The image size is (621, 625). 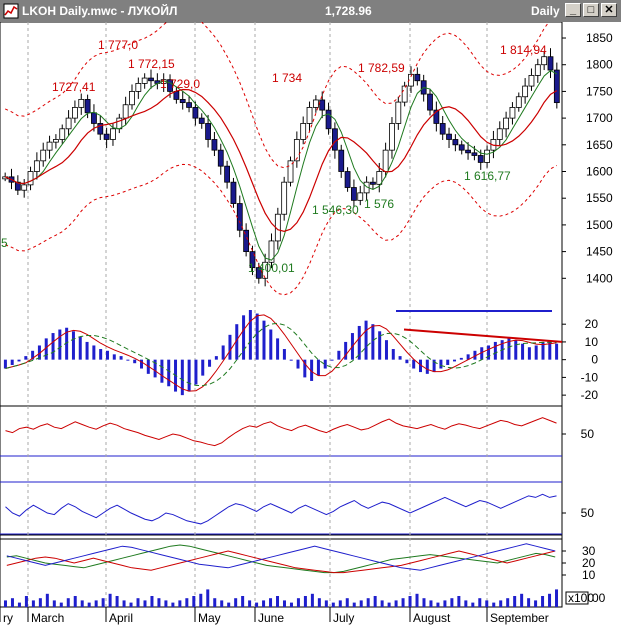 What do you see at coordinates (573, 10) in the screenshot?
I see `minimize-button: _` at bounding box center [573, 10].